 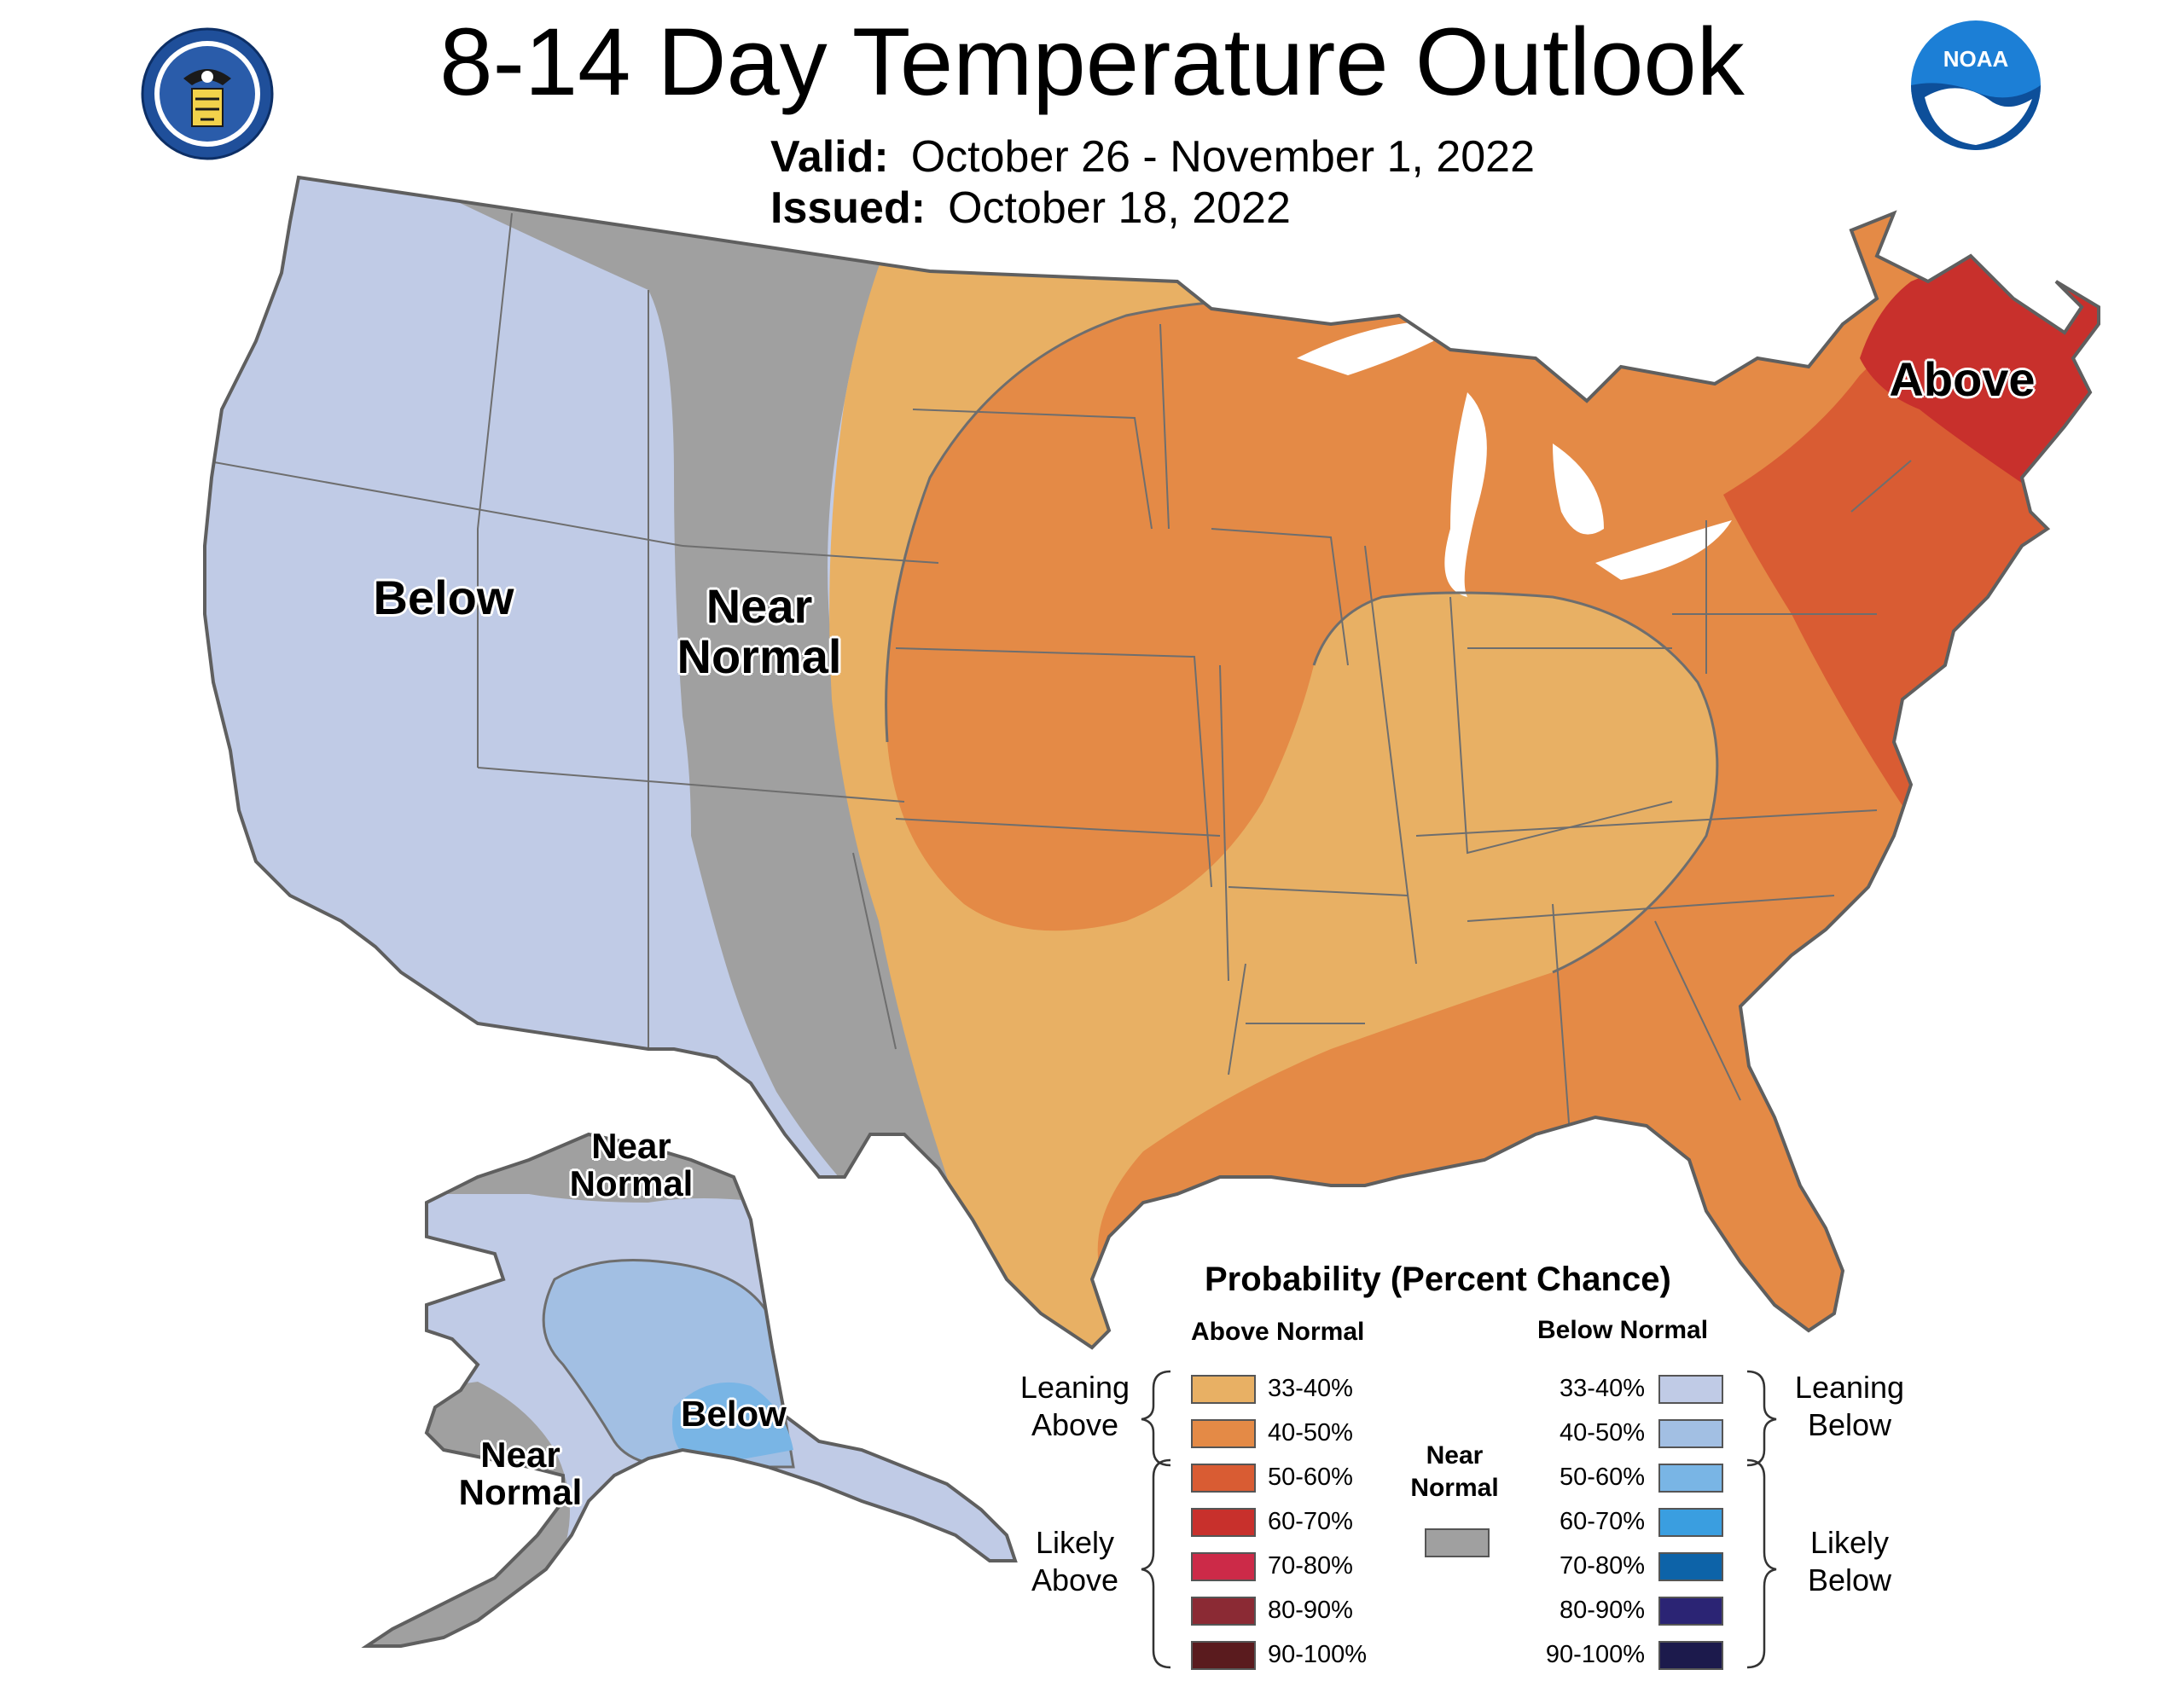 I want to click on legend-above-label: 60-70%, so click(x=1311, y=1522).